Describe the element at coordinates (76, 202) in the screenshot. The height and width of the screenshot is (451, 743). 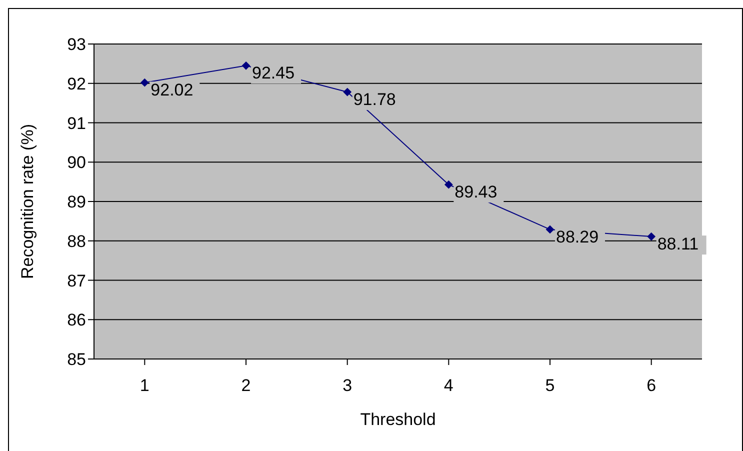
I see `y-tick-label: 89` at that location.